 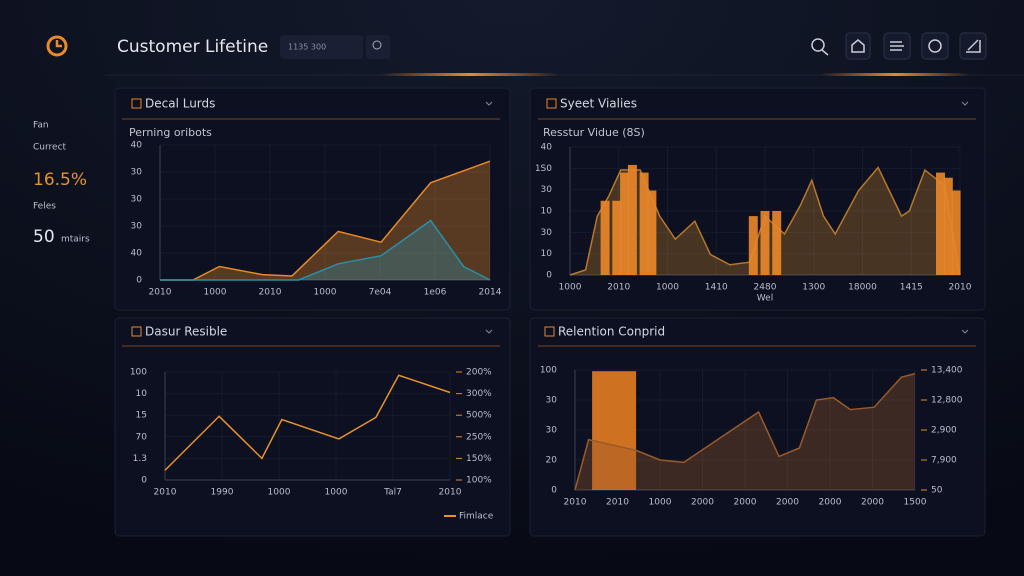 What do you see at coordinates (944, 431) in the screenshot?
I see `y2-tick-label: 2,900` at bounding box center [944, 431].